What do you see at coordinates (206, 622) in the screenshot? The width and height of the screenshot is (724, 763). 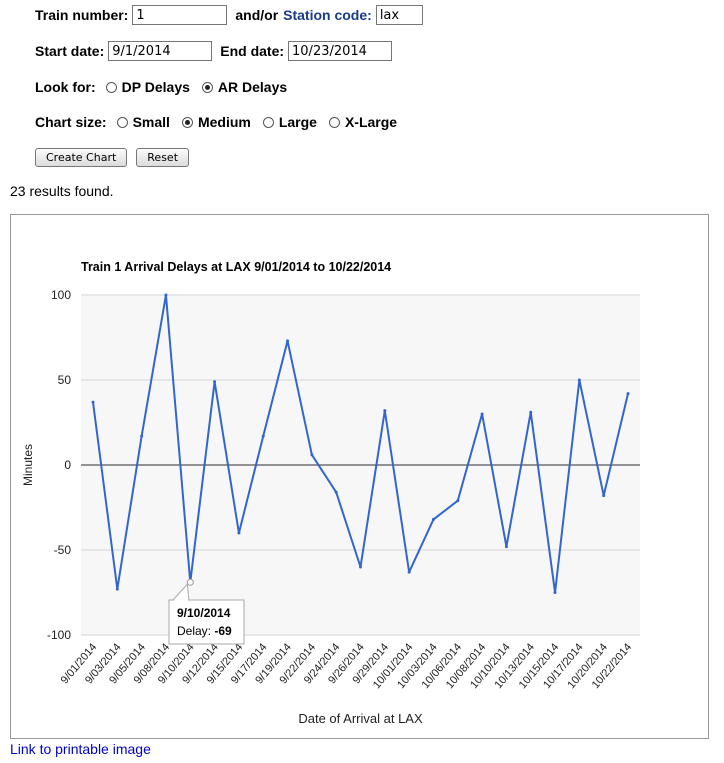 I see `tooltip-box` at bounding box center [206, 622].